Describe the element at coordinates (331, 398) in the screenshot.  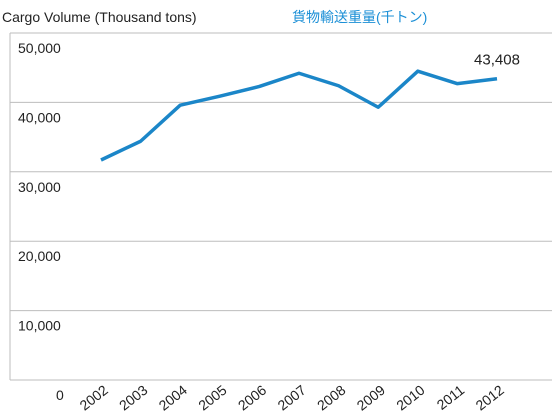
I see `x-tick-label: 2008` at that location.